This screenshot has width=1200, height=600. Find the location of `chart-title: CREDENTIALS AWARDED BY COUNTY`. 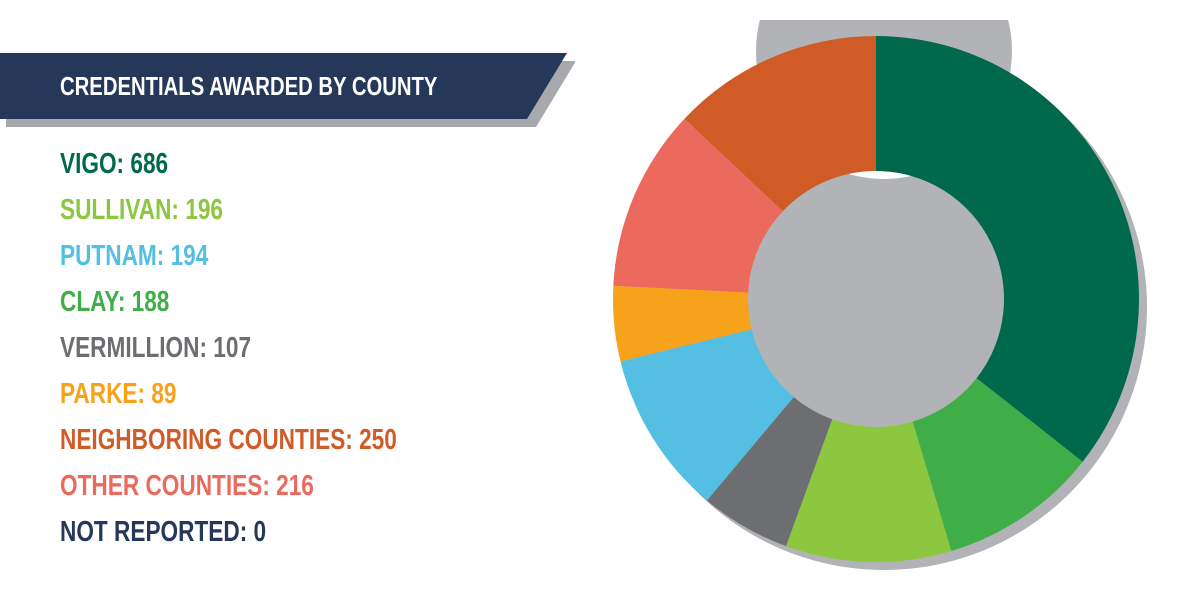

chart-title: CREDENTIALS AWARDED BY COUNTY is located at coordinates (249, 86).